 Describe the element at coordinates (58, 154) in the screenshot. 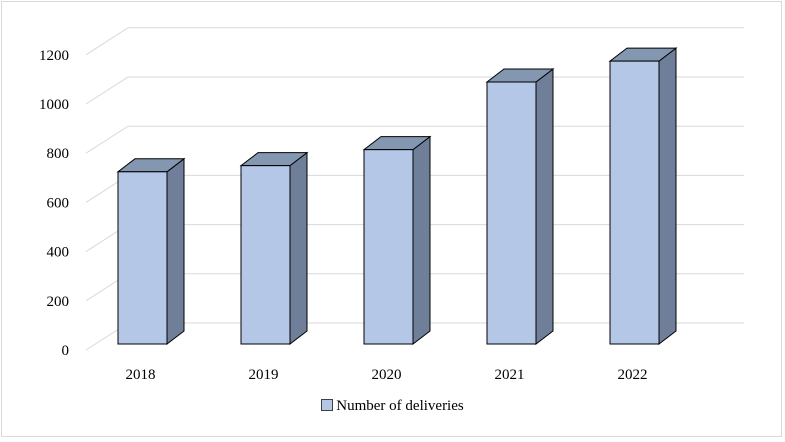

I see `y-tick-label: 800` at that location.